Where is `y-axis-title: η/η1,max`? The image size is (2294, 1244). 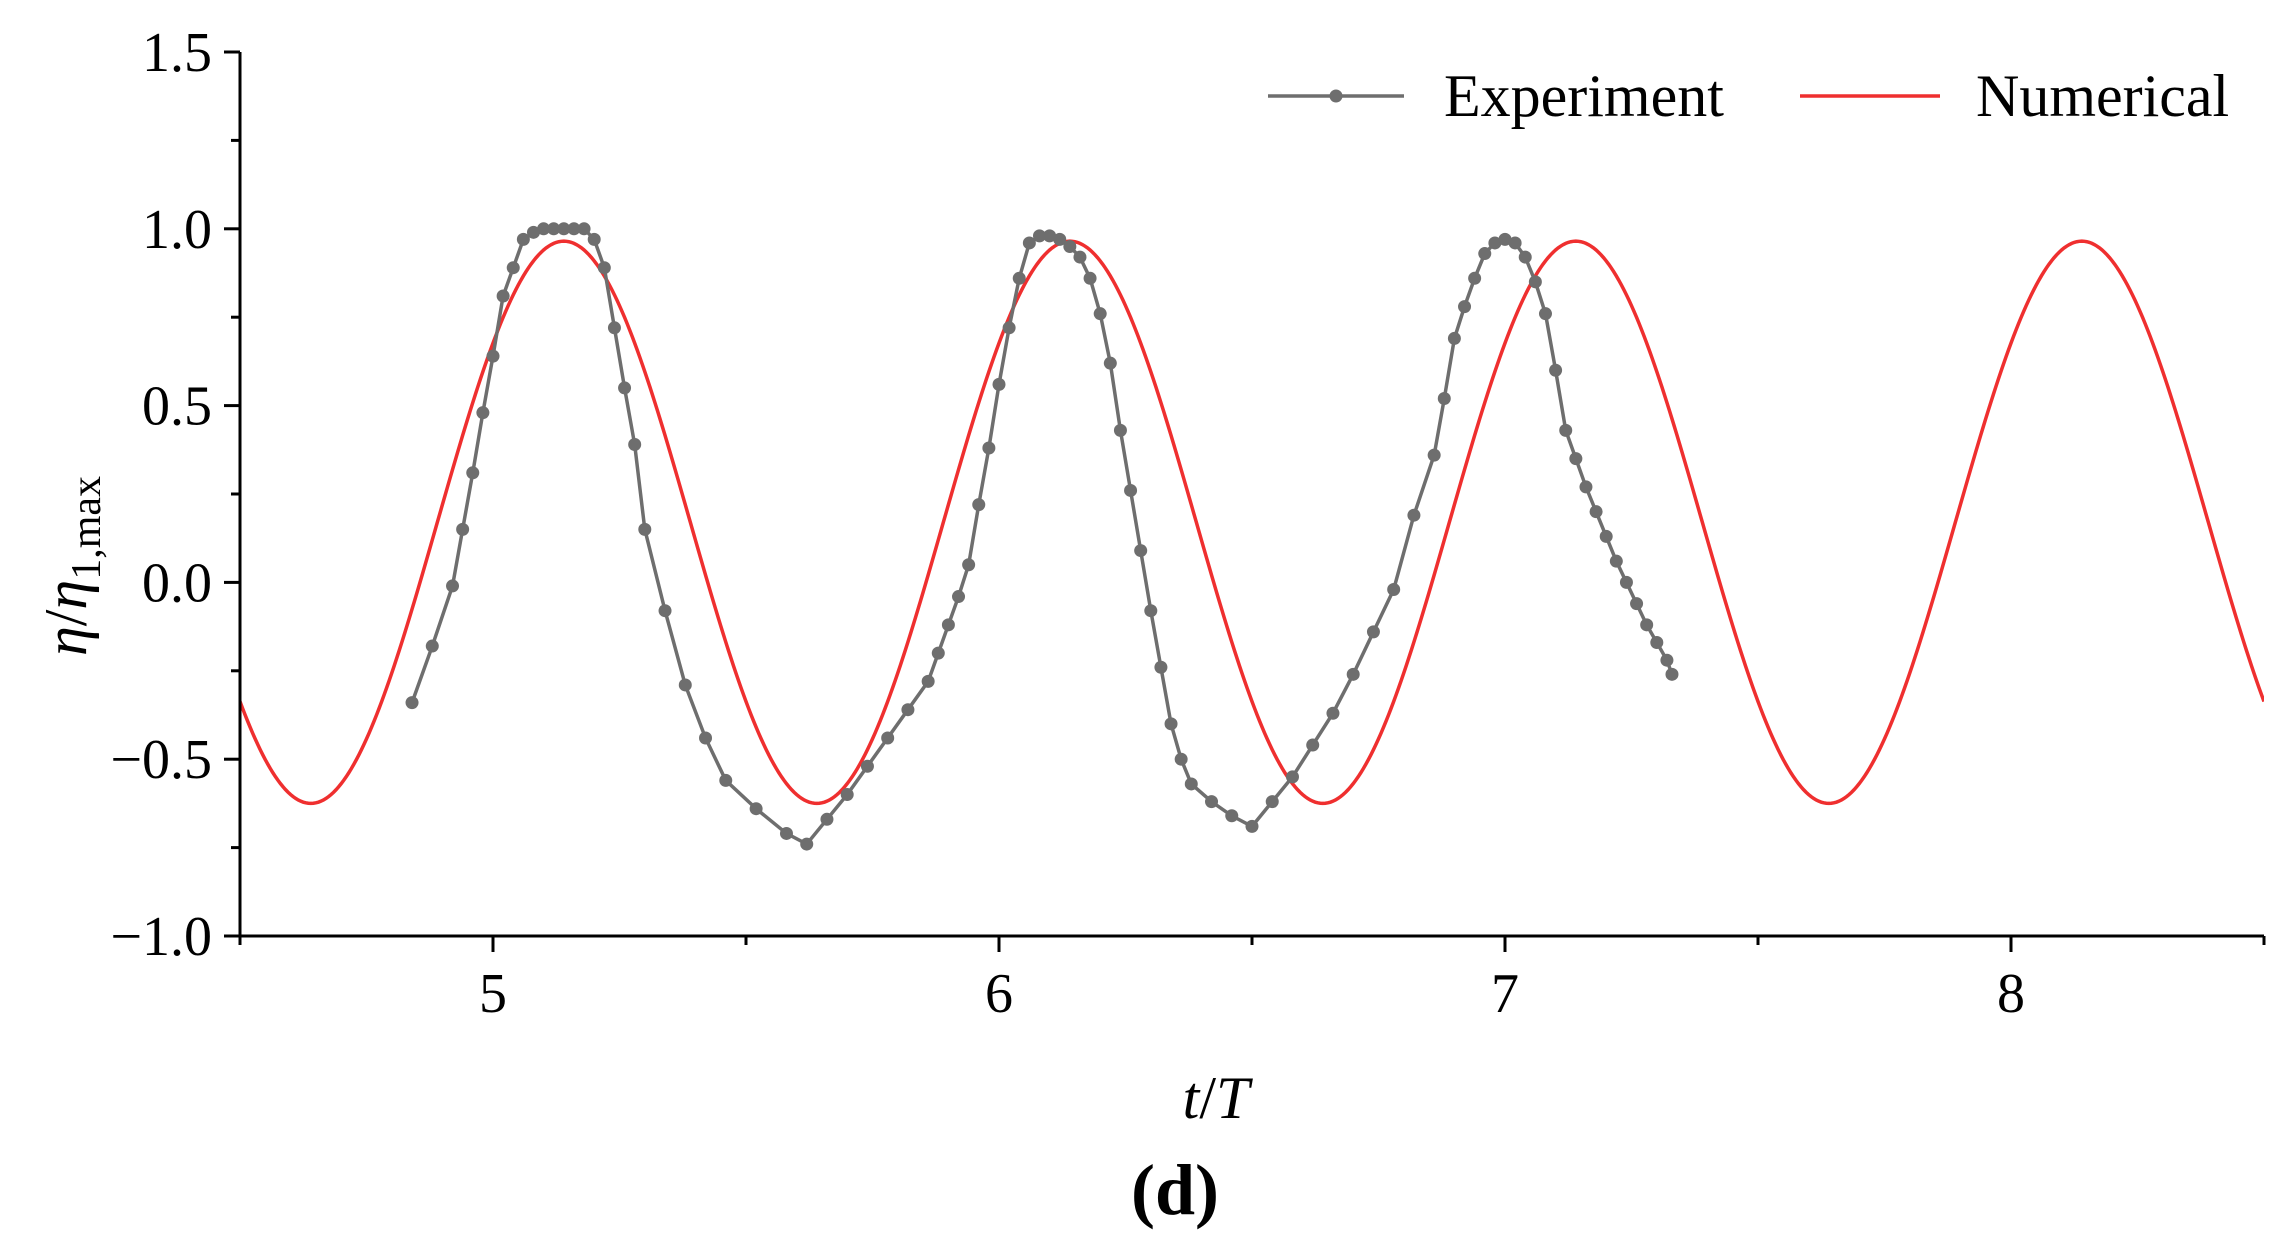
y-axis-title: η/η1,max is located at coordinates (71, 566).